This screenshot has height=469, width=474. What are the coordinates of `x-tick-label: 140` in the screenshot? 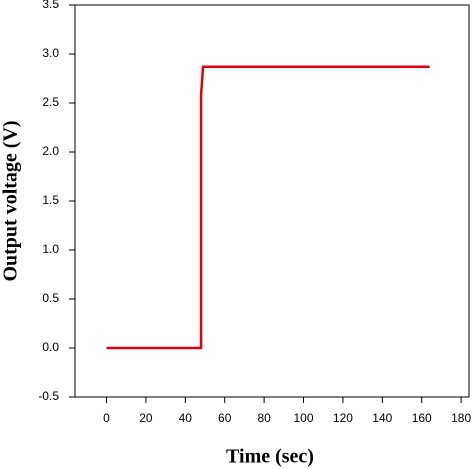 It's located at (382, 418).